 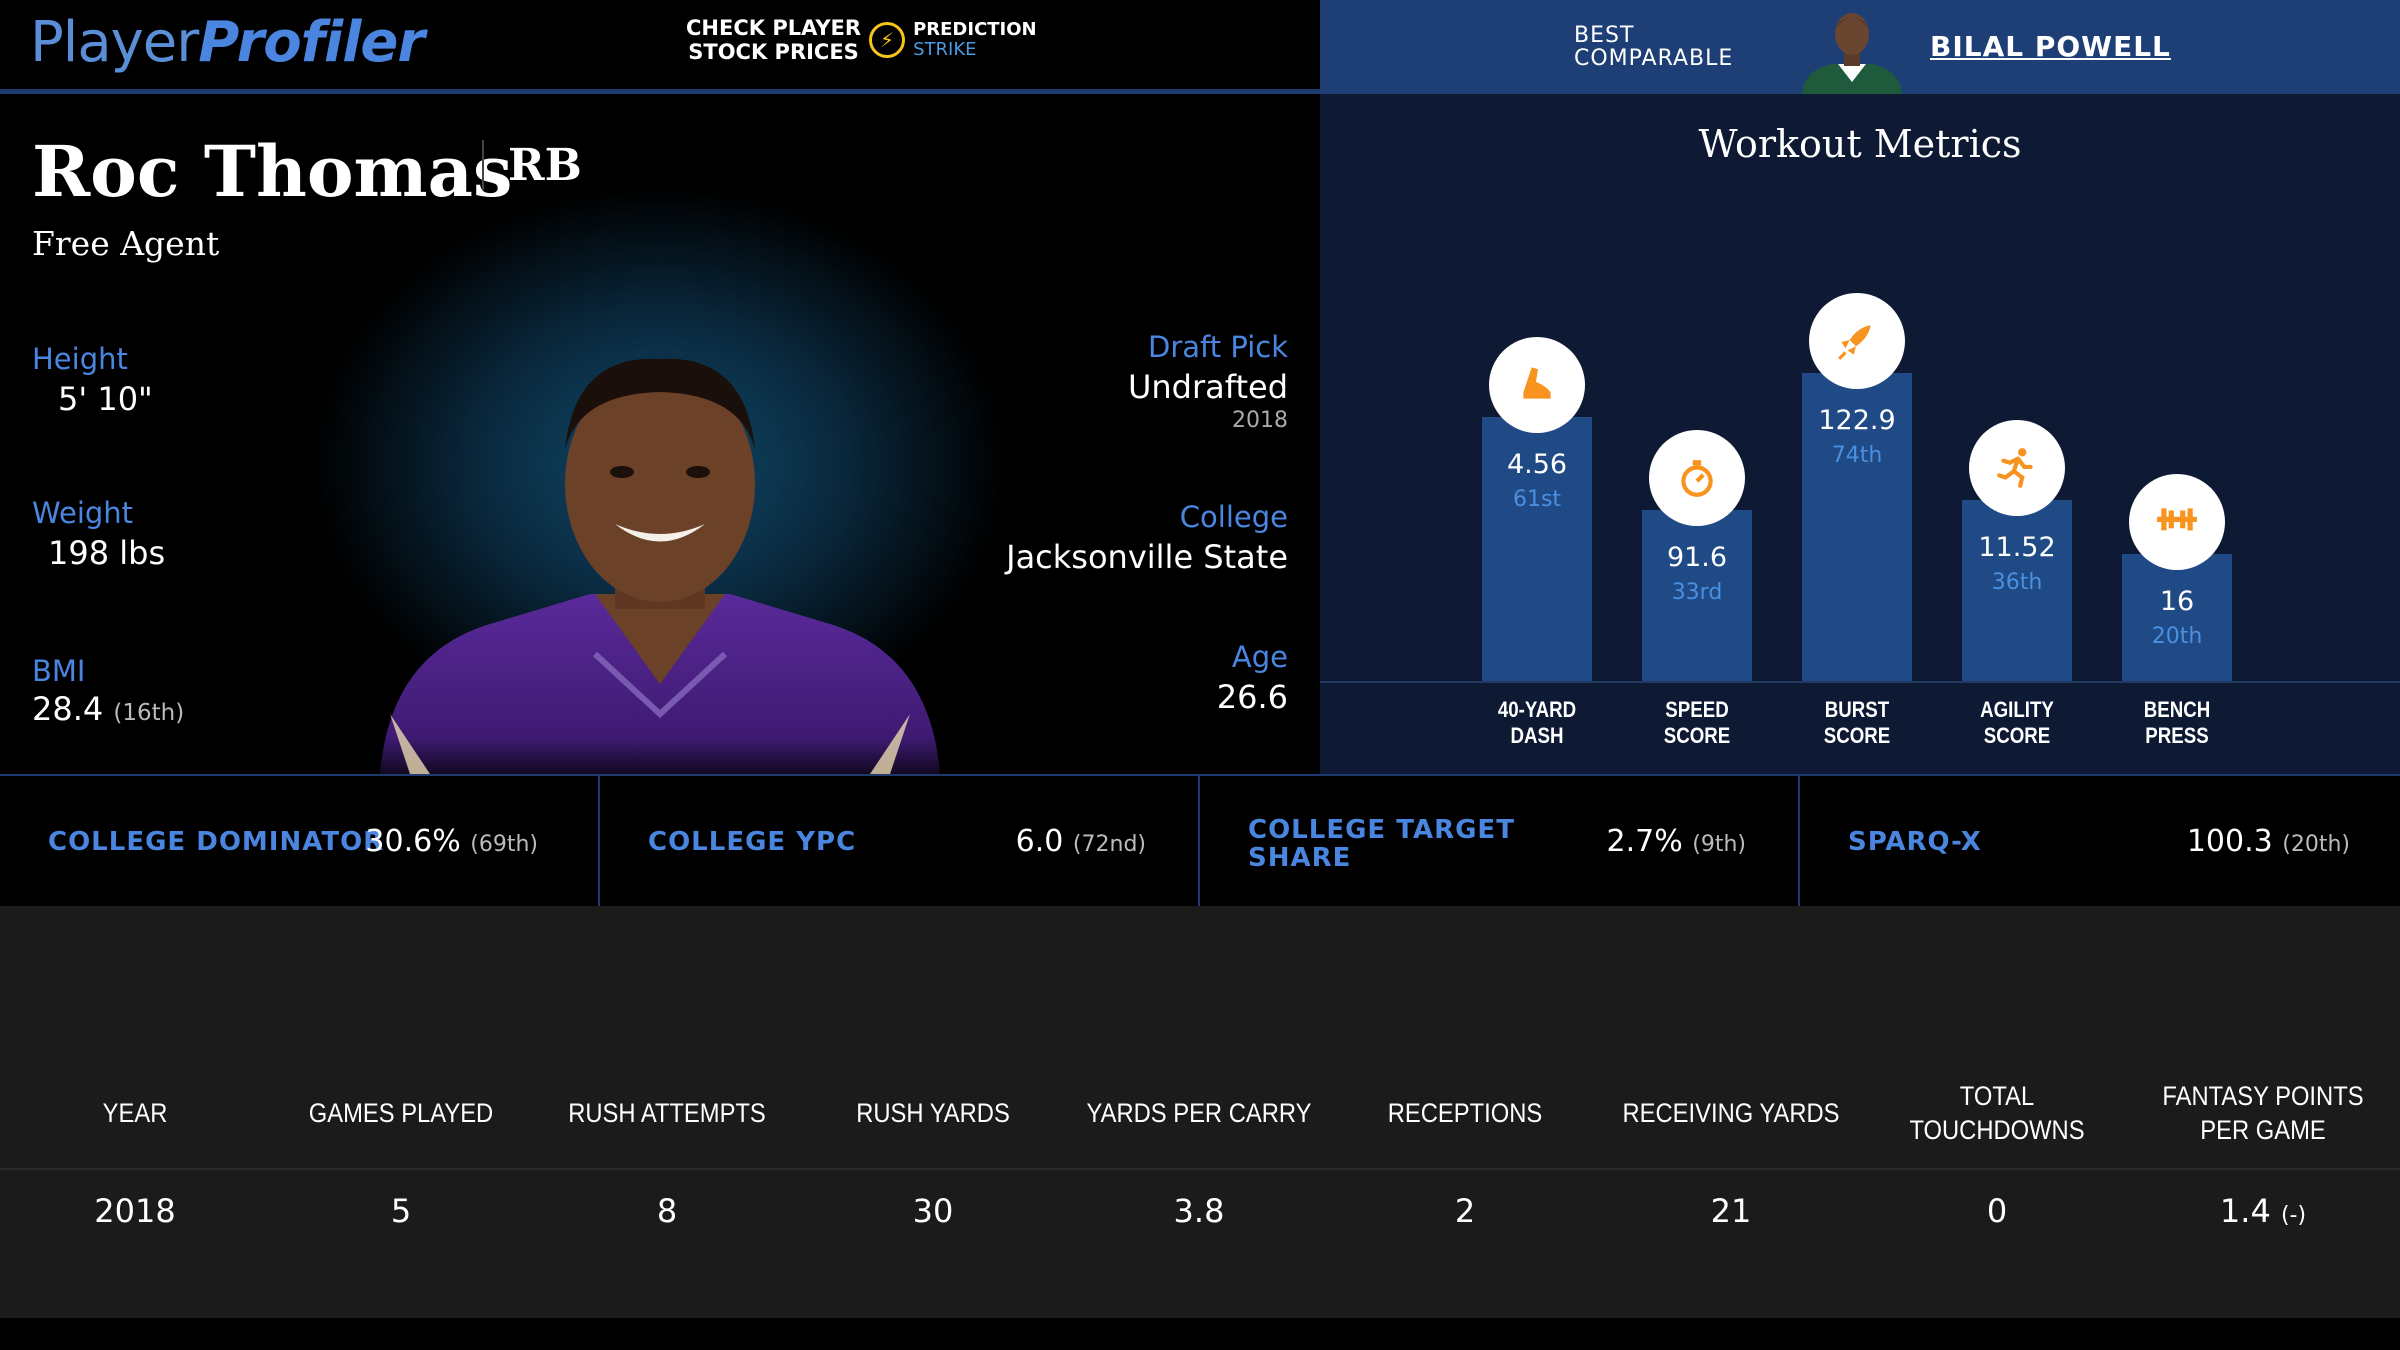 I want to click on cell-games-played: 5, so click(x=401, y=1211).